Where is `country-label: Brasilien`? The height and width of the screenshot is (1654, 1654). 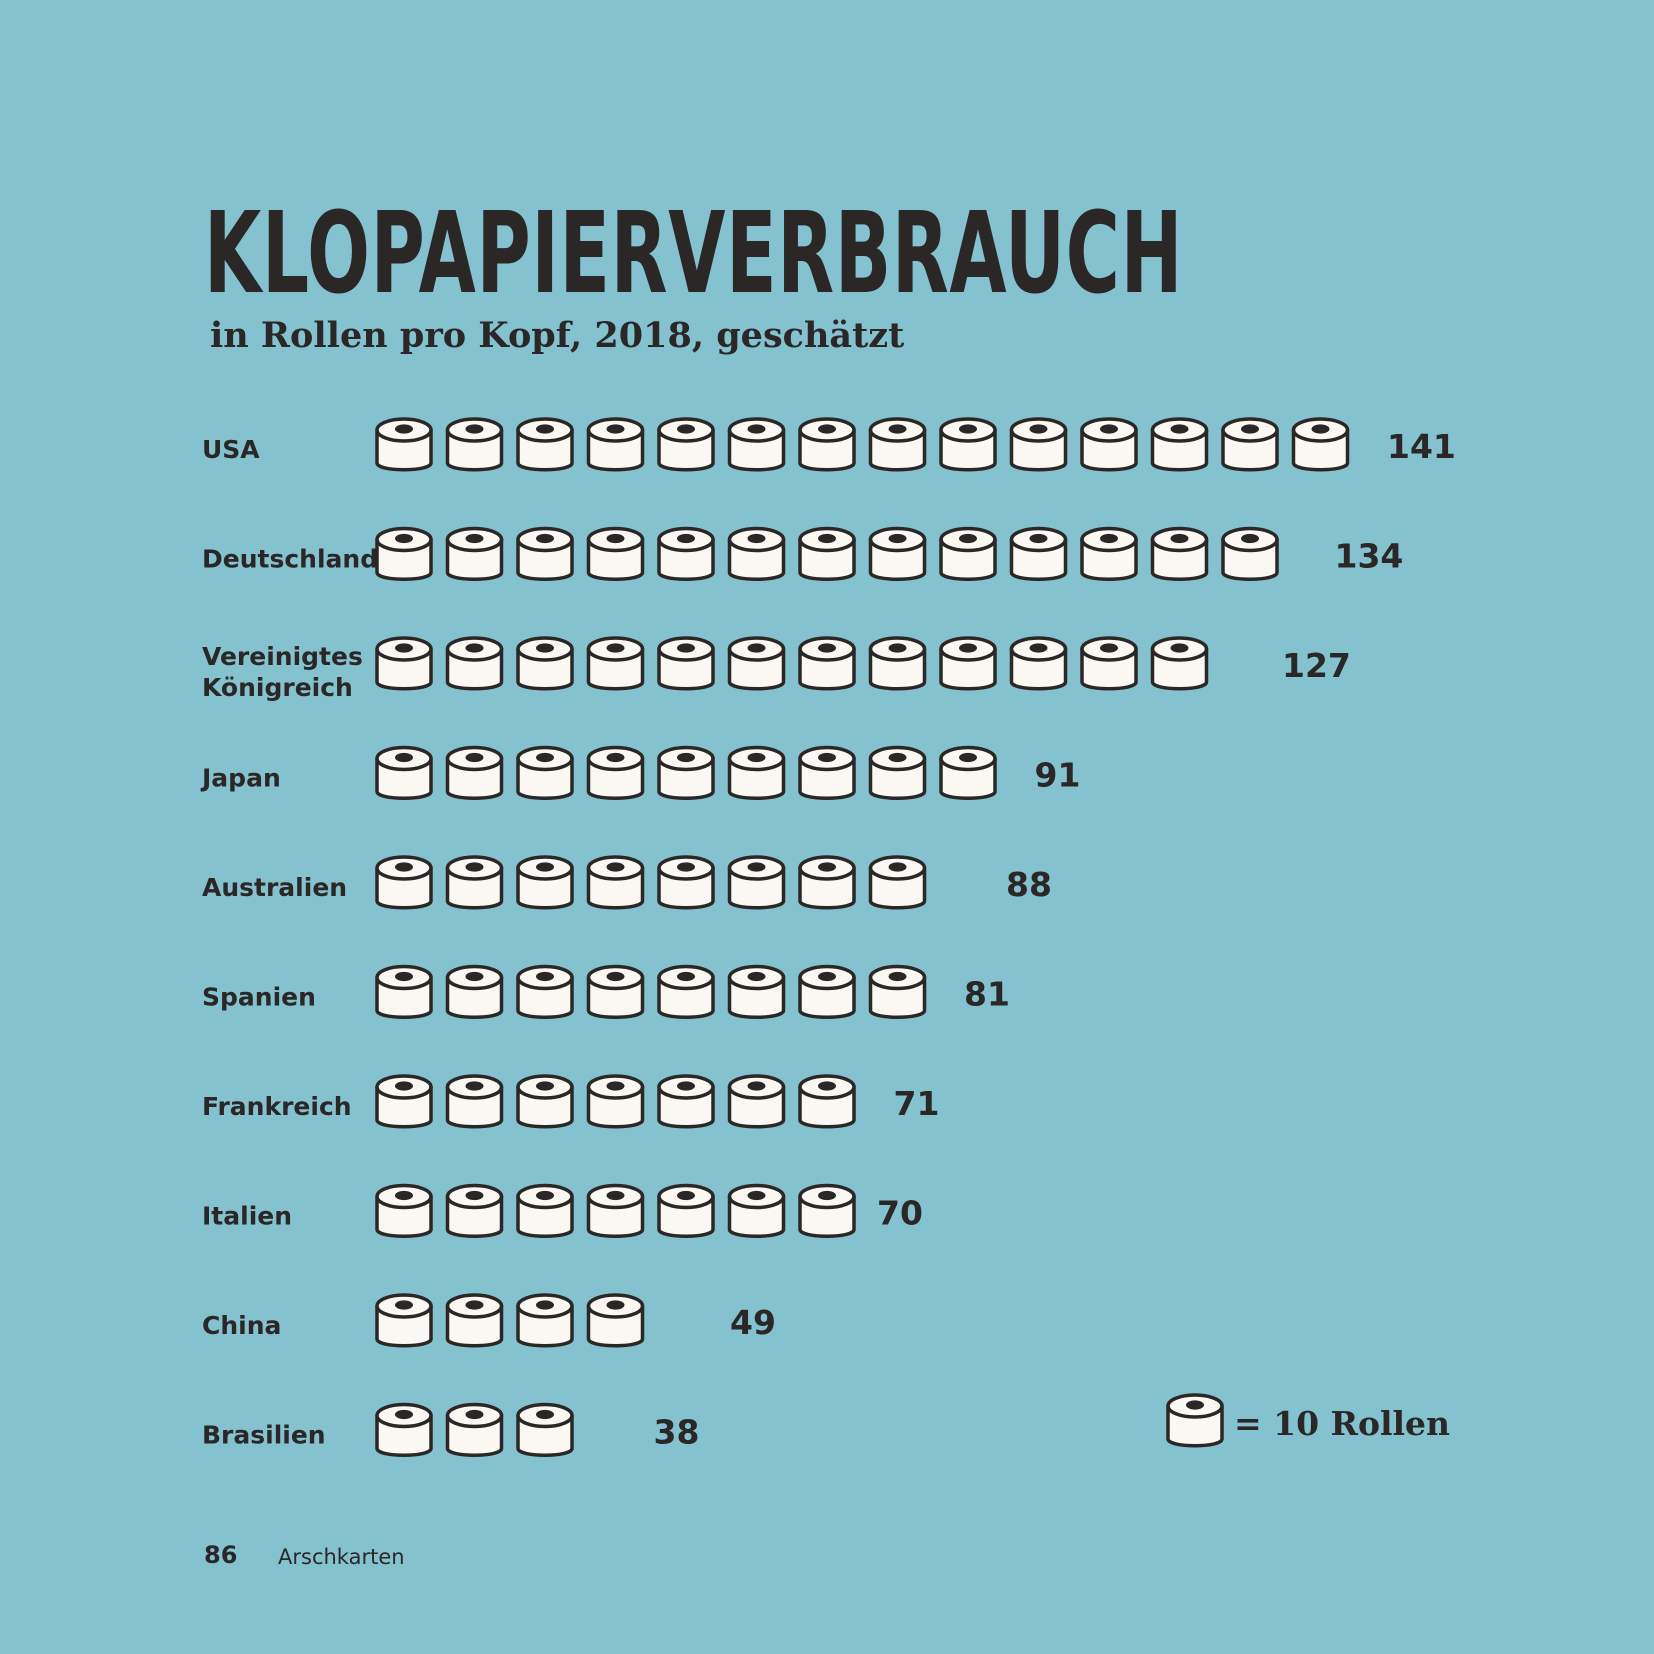 country-label: Brasilien is located at coordinates (264, 1435).